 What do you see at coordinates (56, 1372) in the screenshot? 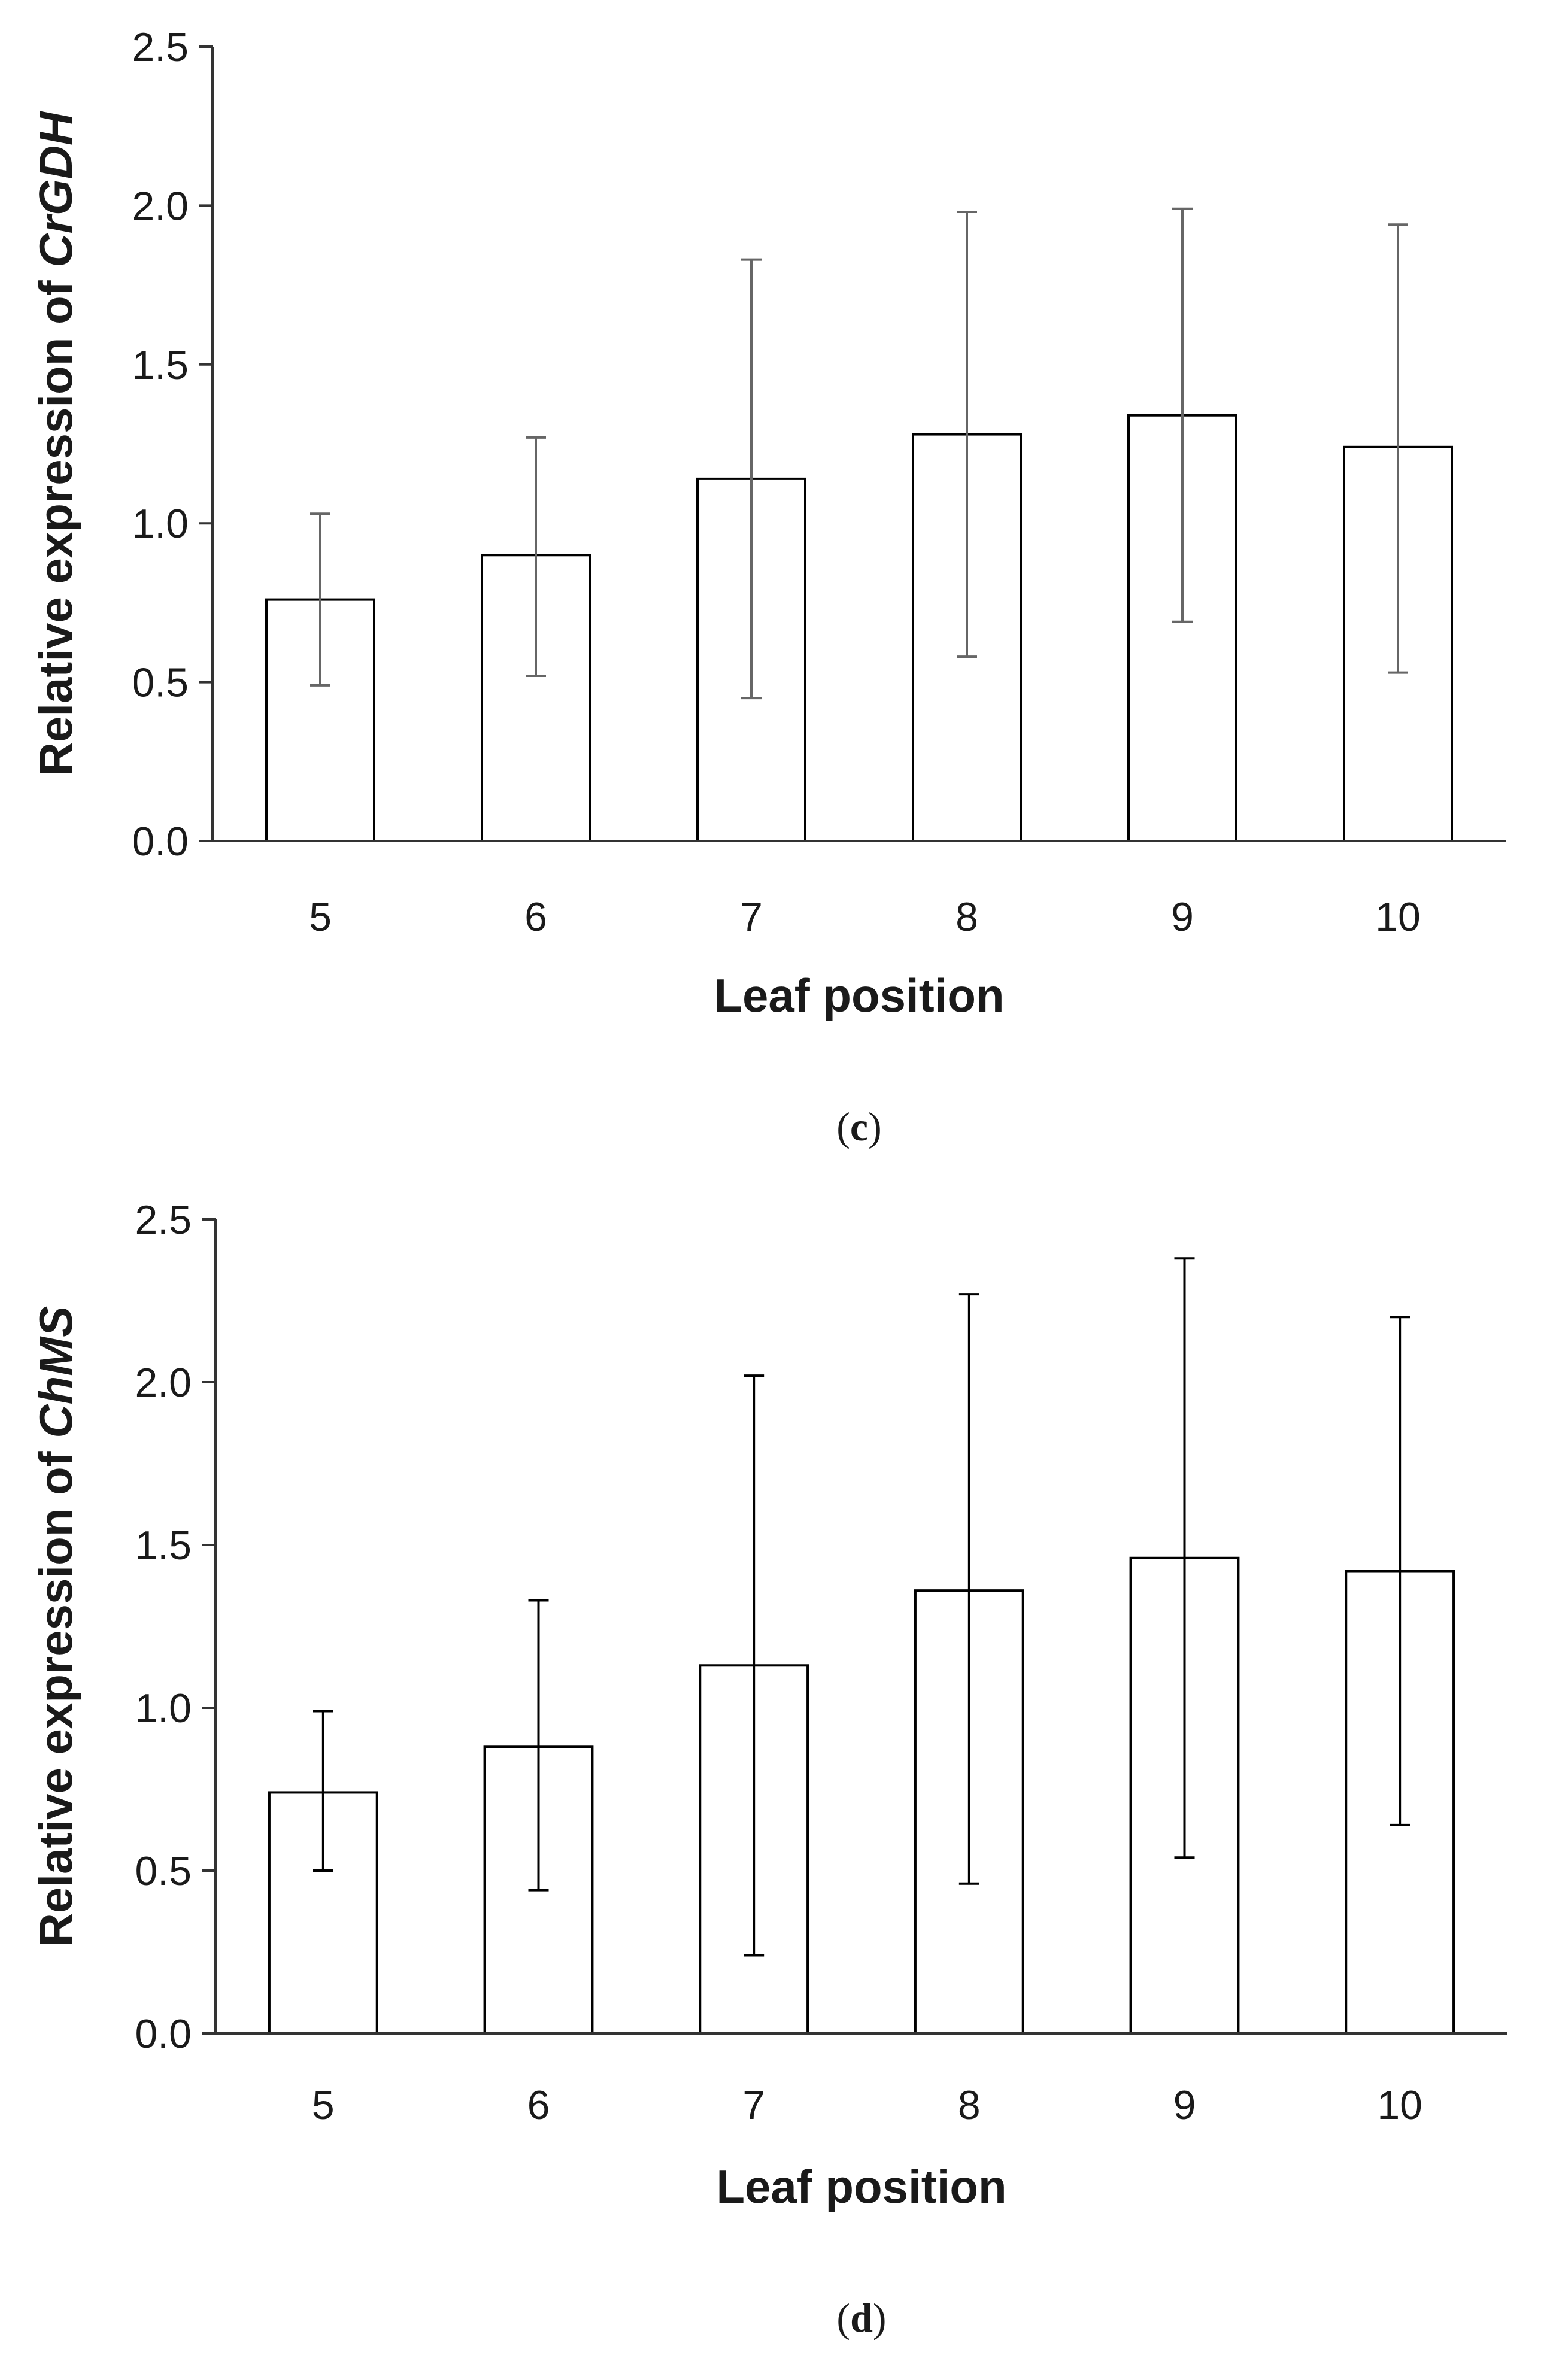
I see `y-axis-title-gene: ChMS` at bounding box center [56, 1372].